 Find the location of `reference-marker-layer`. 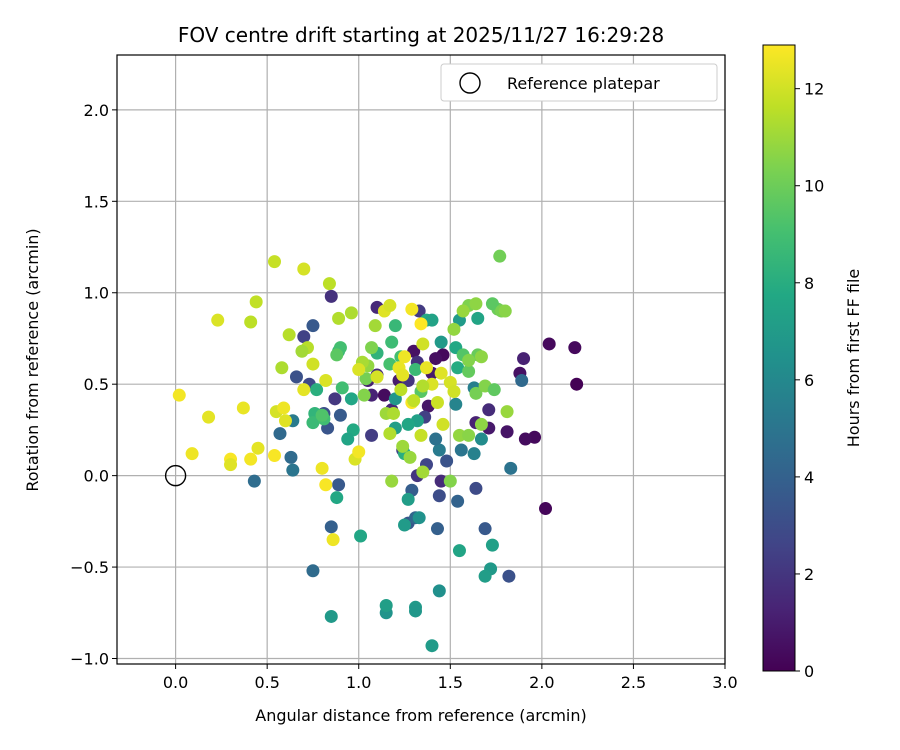

reference-marker-layer is located at coordinates (175, 475).